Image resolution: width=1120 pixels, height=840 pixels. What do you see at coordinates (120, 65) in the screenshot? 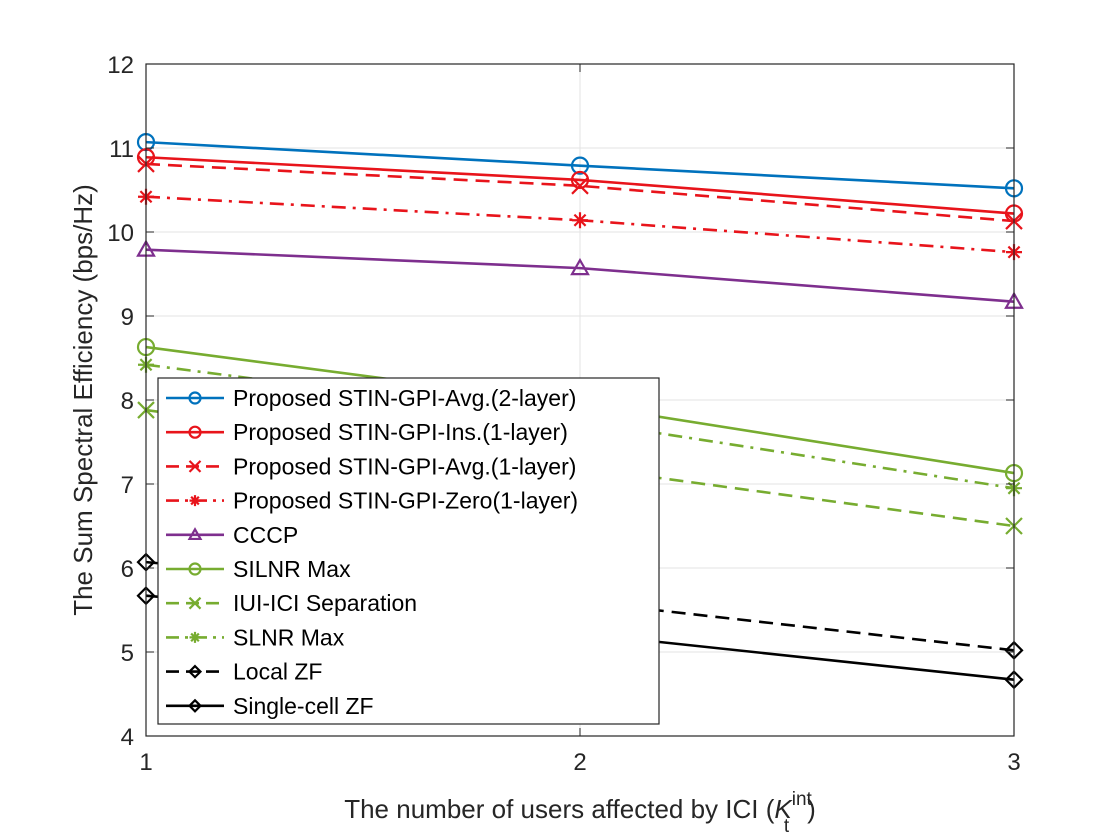
I see `y-tick-label: 12` at bounding box center [120, 65].